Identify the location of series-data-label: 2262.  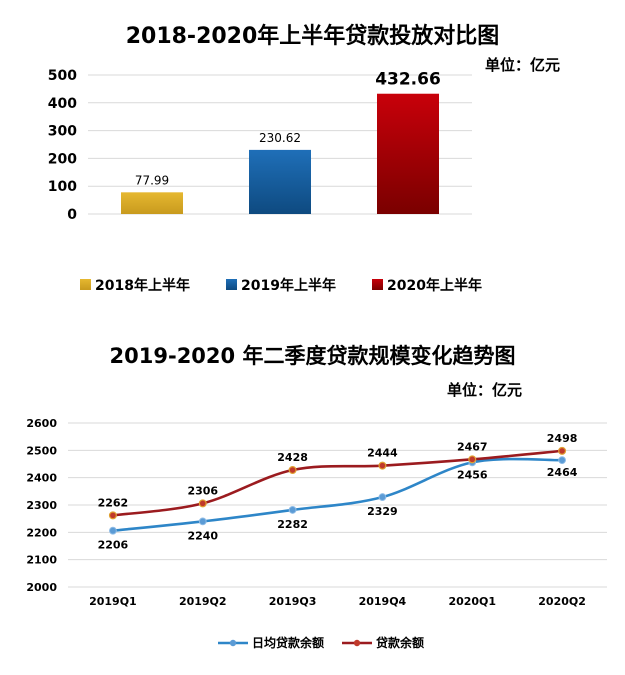
(113, 502).